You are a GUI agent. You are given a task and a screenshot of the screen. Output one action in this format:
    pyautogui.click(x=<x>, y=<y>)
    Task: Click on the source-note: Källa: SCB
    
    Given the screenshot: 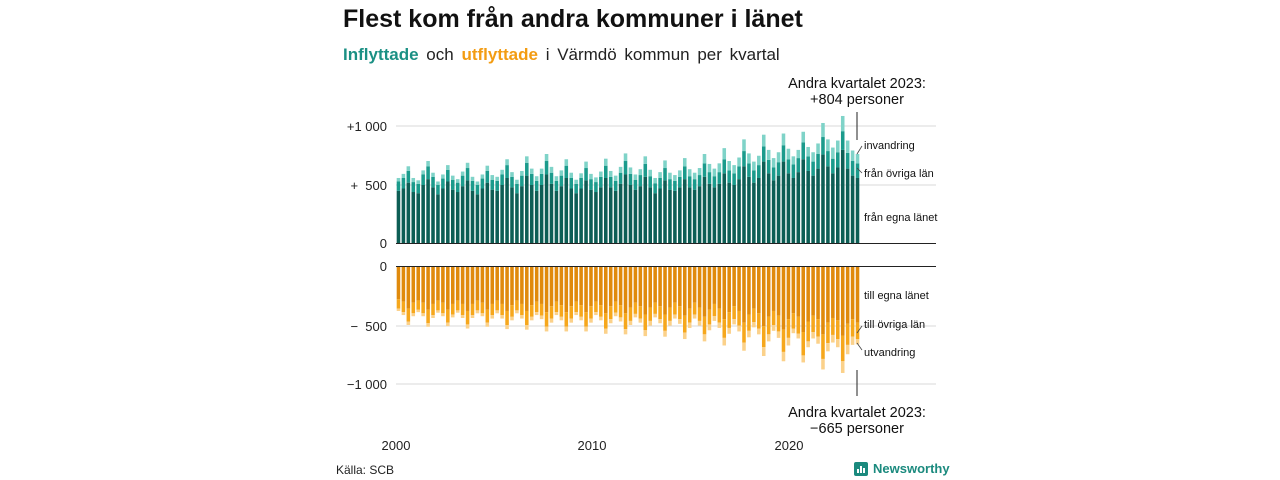 What is the action you would take?
    pyautogui.click(x=365, y=470)
    